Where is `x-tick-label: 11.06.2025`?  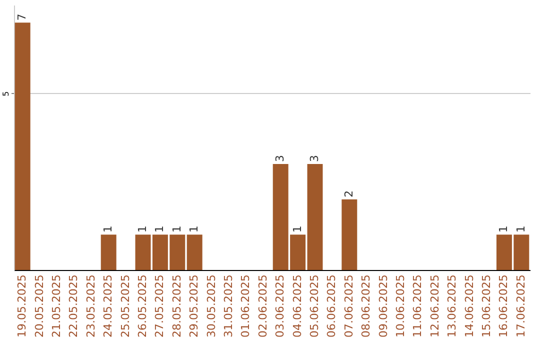
x-tick-label: 11.06.2025 is located at coordinates (417, 306).